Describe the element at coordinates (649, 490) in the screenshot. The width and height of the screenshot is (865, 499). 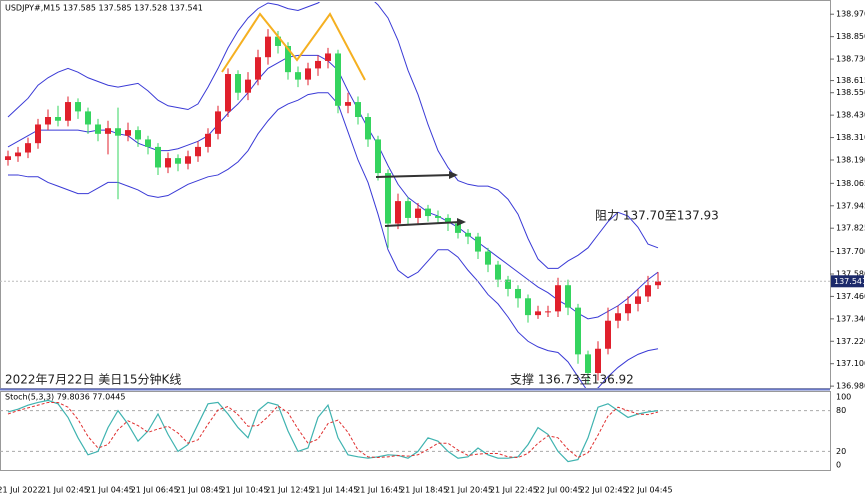
I see `x-tick-label: 22 Jul 04:45` at that location.